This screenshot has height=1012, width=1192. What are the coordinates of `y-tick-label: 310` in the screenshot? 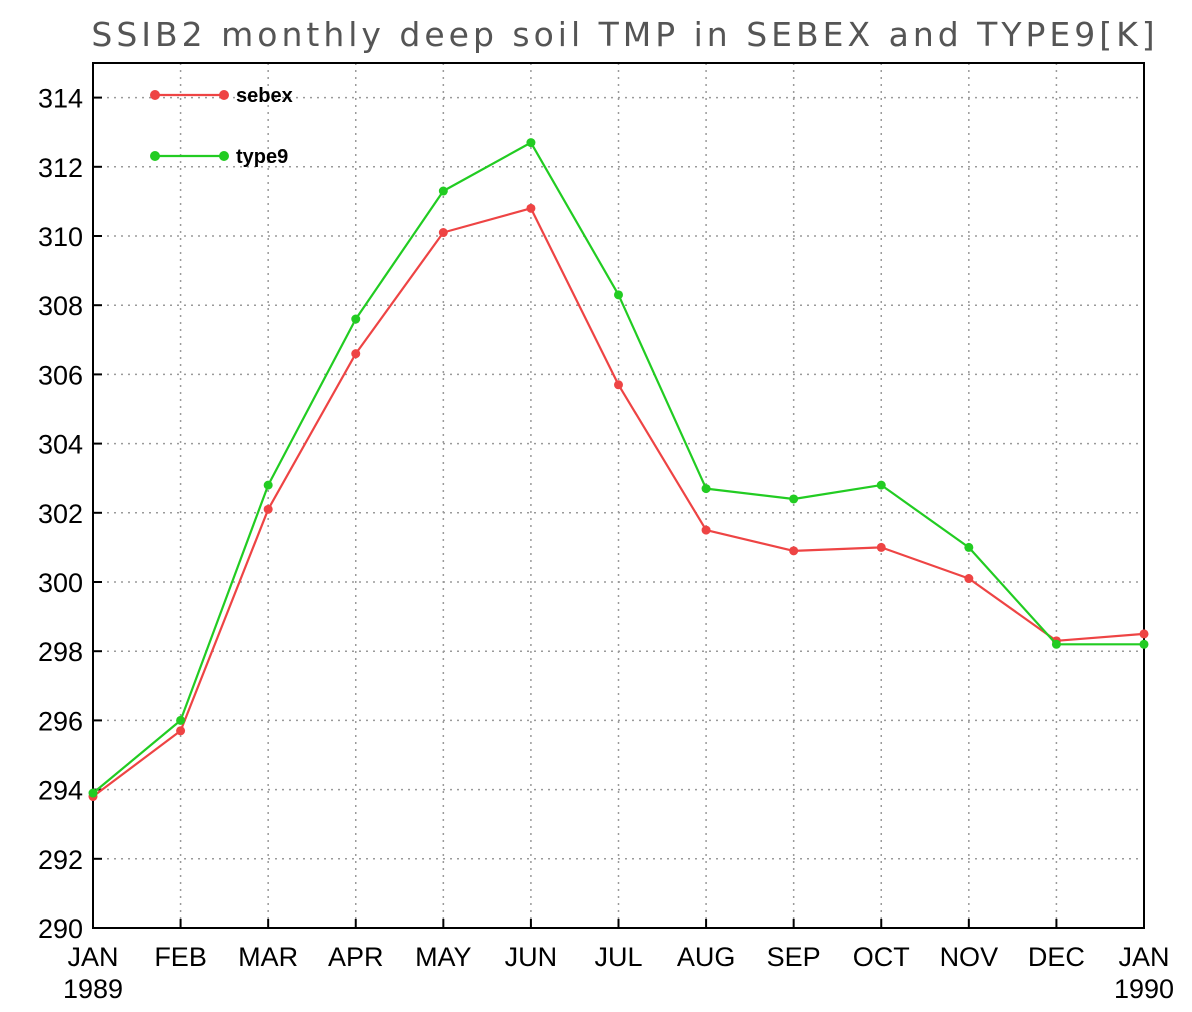 It's located at (60, 237).